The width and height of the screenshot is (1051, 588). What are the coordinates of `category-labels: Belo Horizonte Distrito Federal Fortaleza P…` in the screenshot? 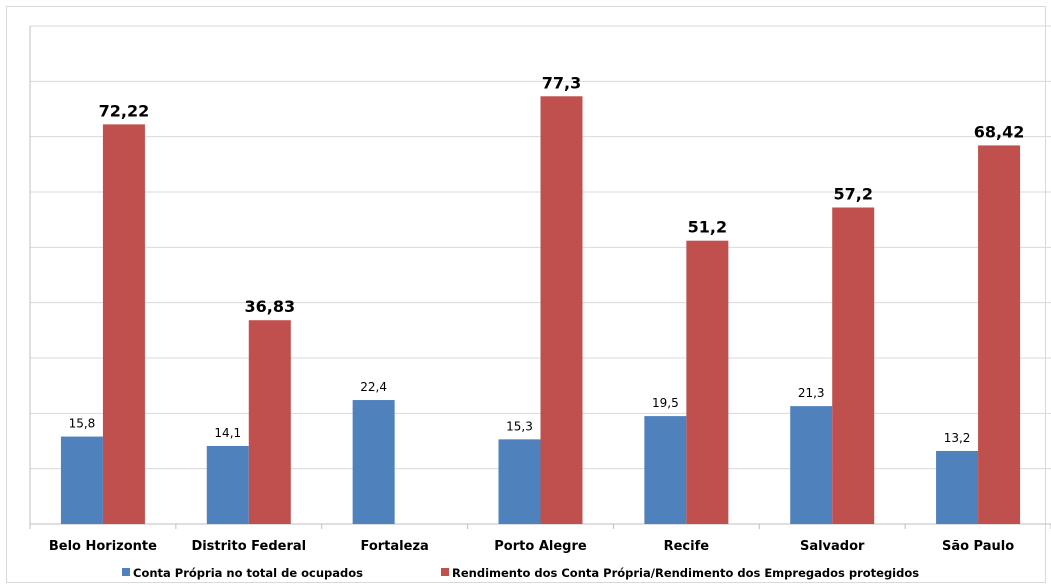 It's located at (531, 546).